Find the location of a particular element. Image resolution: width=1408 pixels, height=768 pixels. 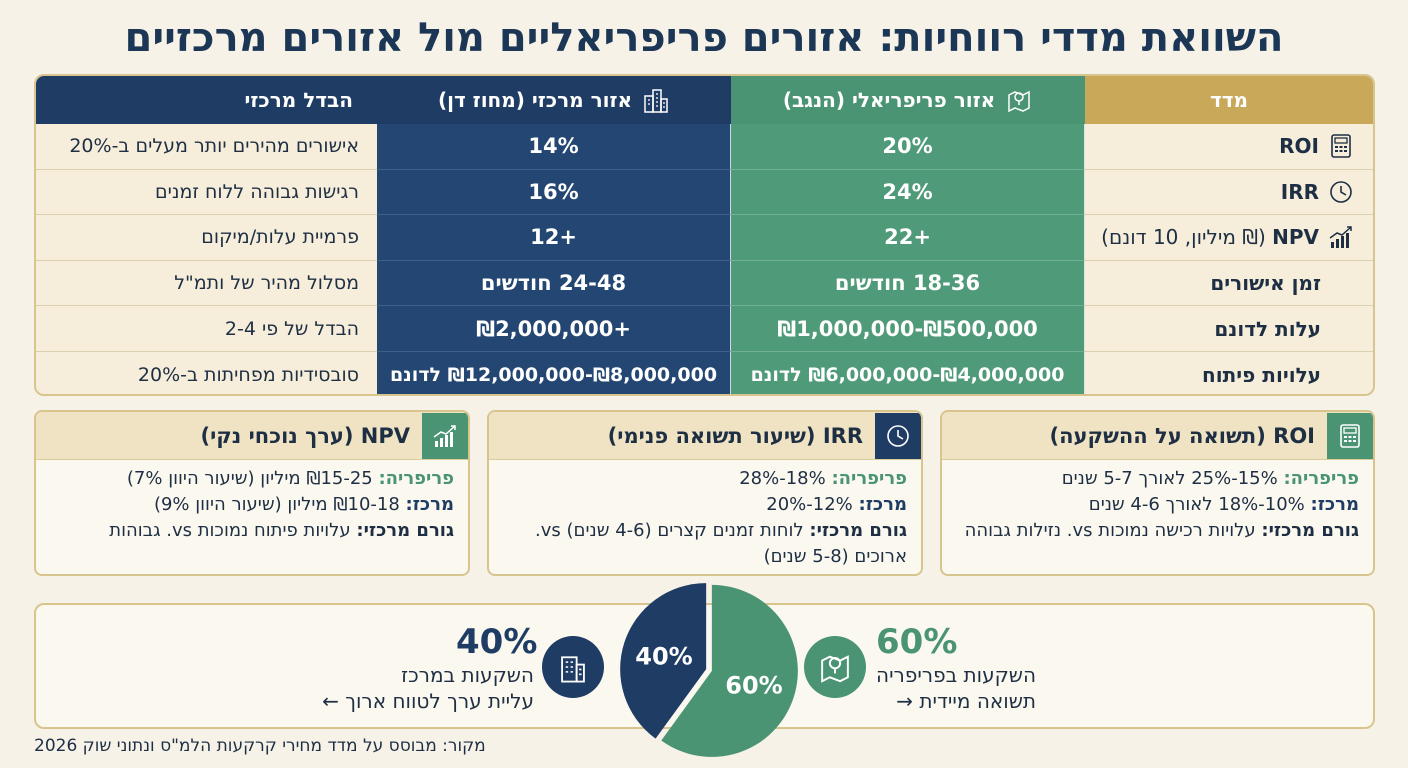

metric-label: עלויות פיתוח is located at coordinates (1261, 374).